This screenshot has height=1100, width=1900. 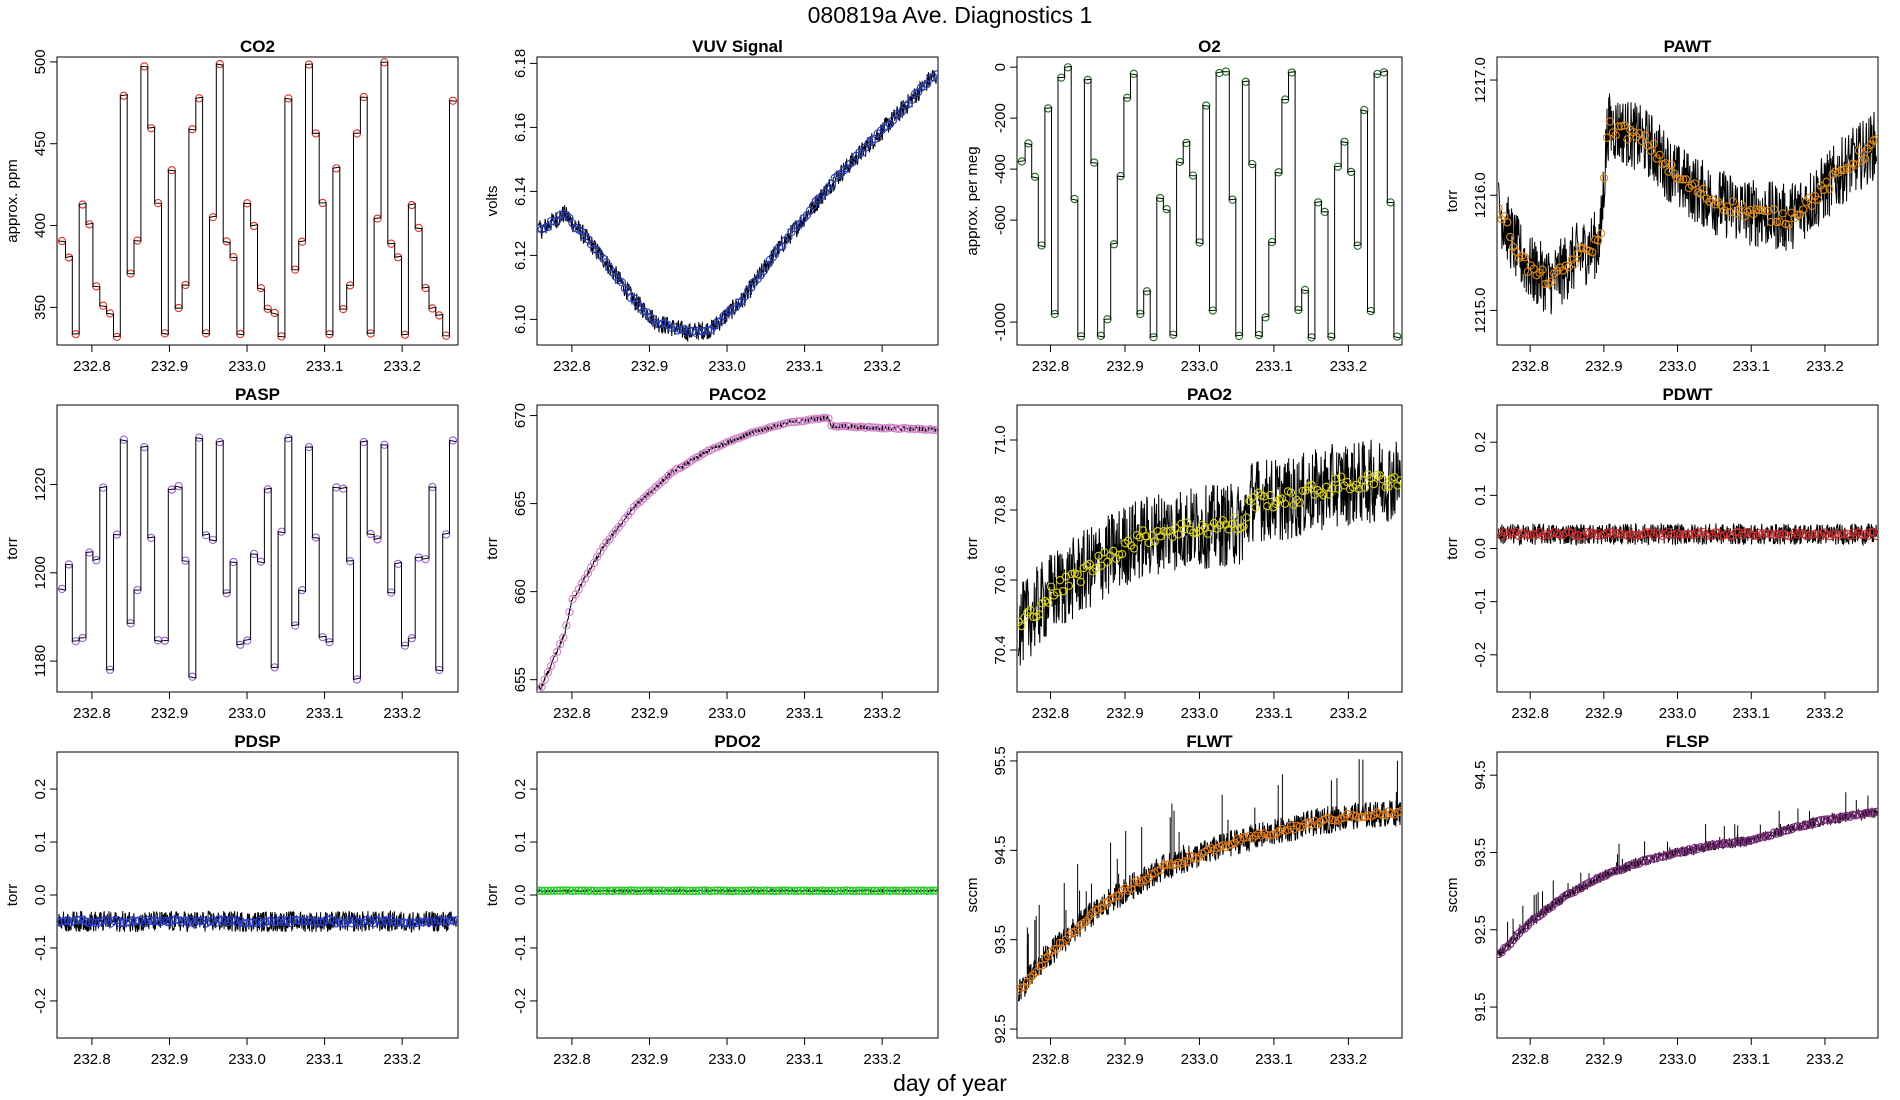 I want to click on y-tick-label-pdsp: -0.2, so click(x=40, y=1001).